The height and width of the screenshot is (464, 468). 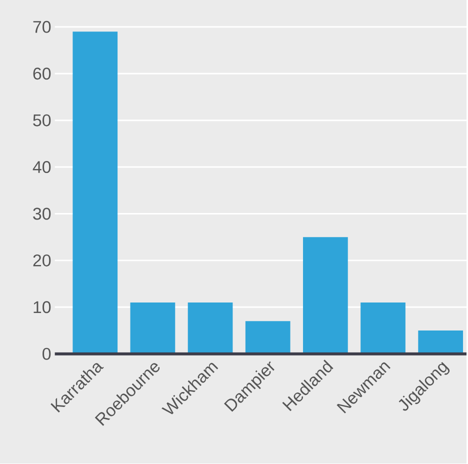 I want to click on y-tick-label: 50, so click(x=42, y=120).